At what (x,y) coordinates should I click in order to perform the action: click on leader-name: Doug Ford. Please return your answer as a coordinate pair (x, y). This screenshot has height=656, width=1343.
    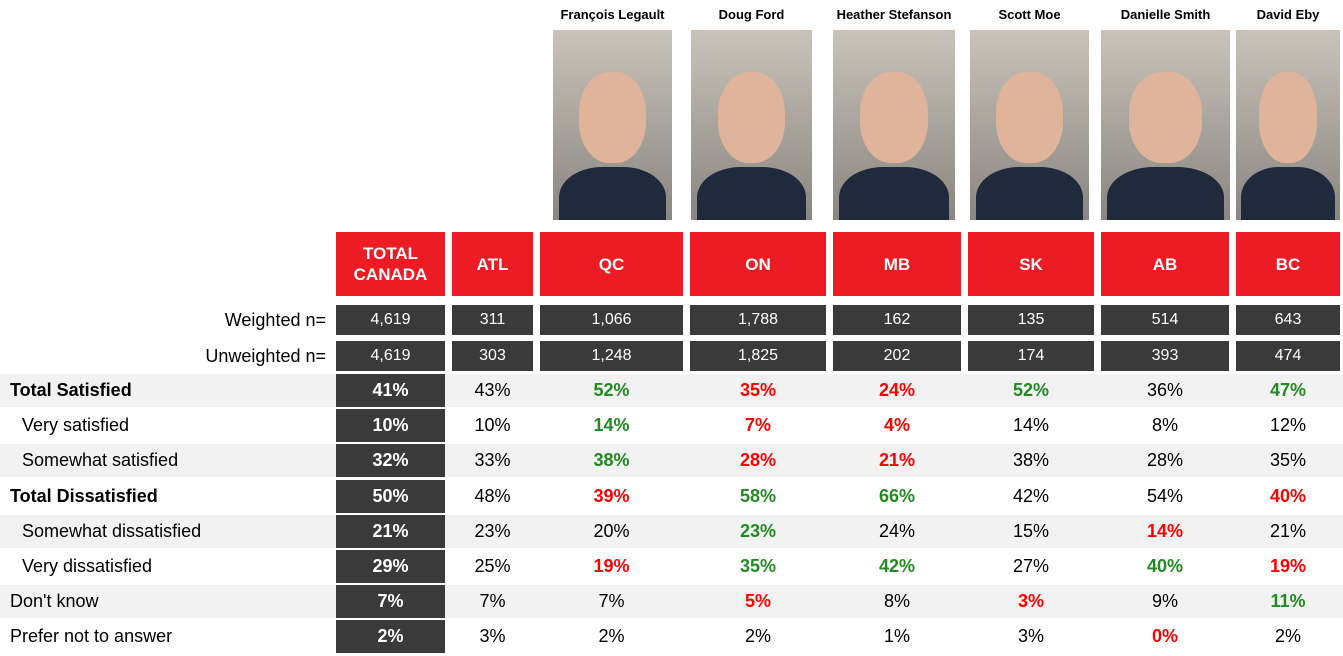
    Looking at the image, I should click on (751, 14).